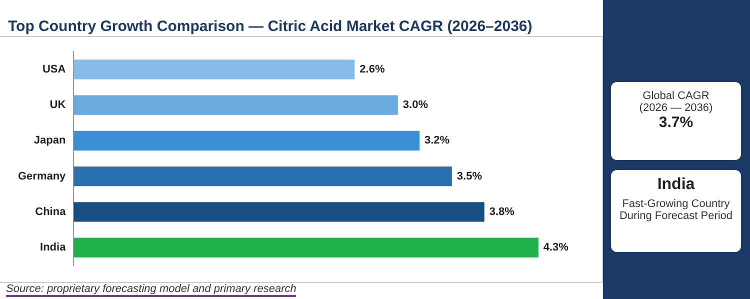 The width and height of the screenshot is (750, 299). Describe the element at coordinates (676, 216) in the screenshot. I see `text: During Forecast Period` at that location.